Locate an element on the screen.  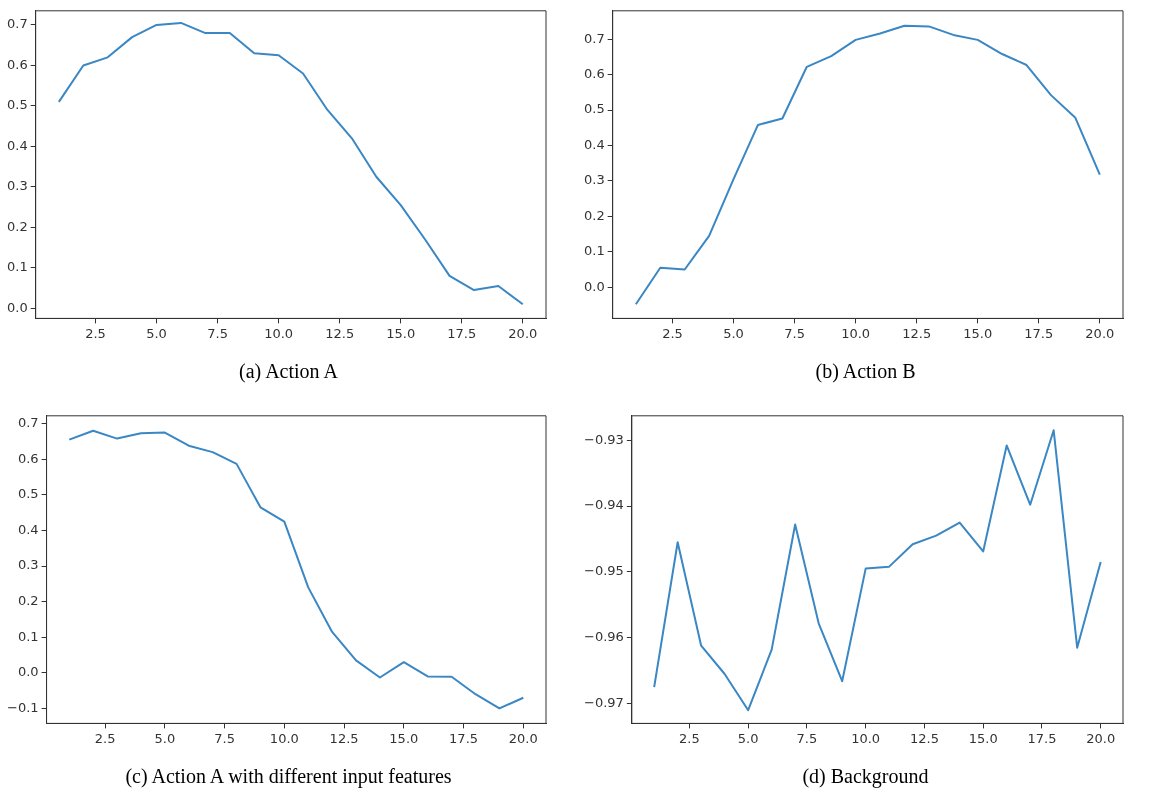
text: (d) Background is located at coordinates (865, 776).